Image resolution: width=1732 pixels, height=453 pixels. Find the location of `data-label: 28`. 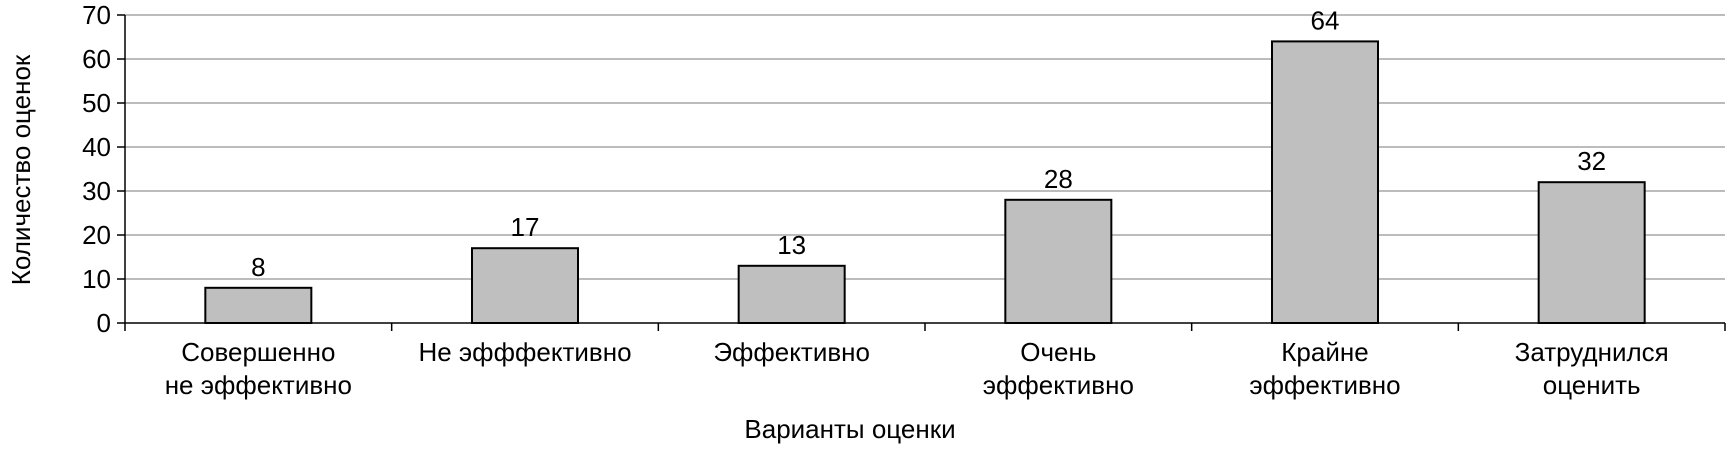

data-label: 28 is located at coordinates (1058, 179).